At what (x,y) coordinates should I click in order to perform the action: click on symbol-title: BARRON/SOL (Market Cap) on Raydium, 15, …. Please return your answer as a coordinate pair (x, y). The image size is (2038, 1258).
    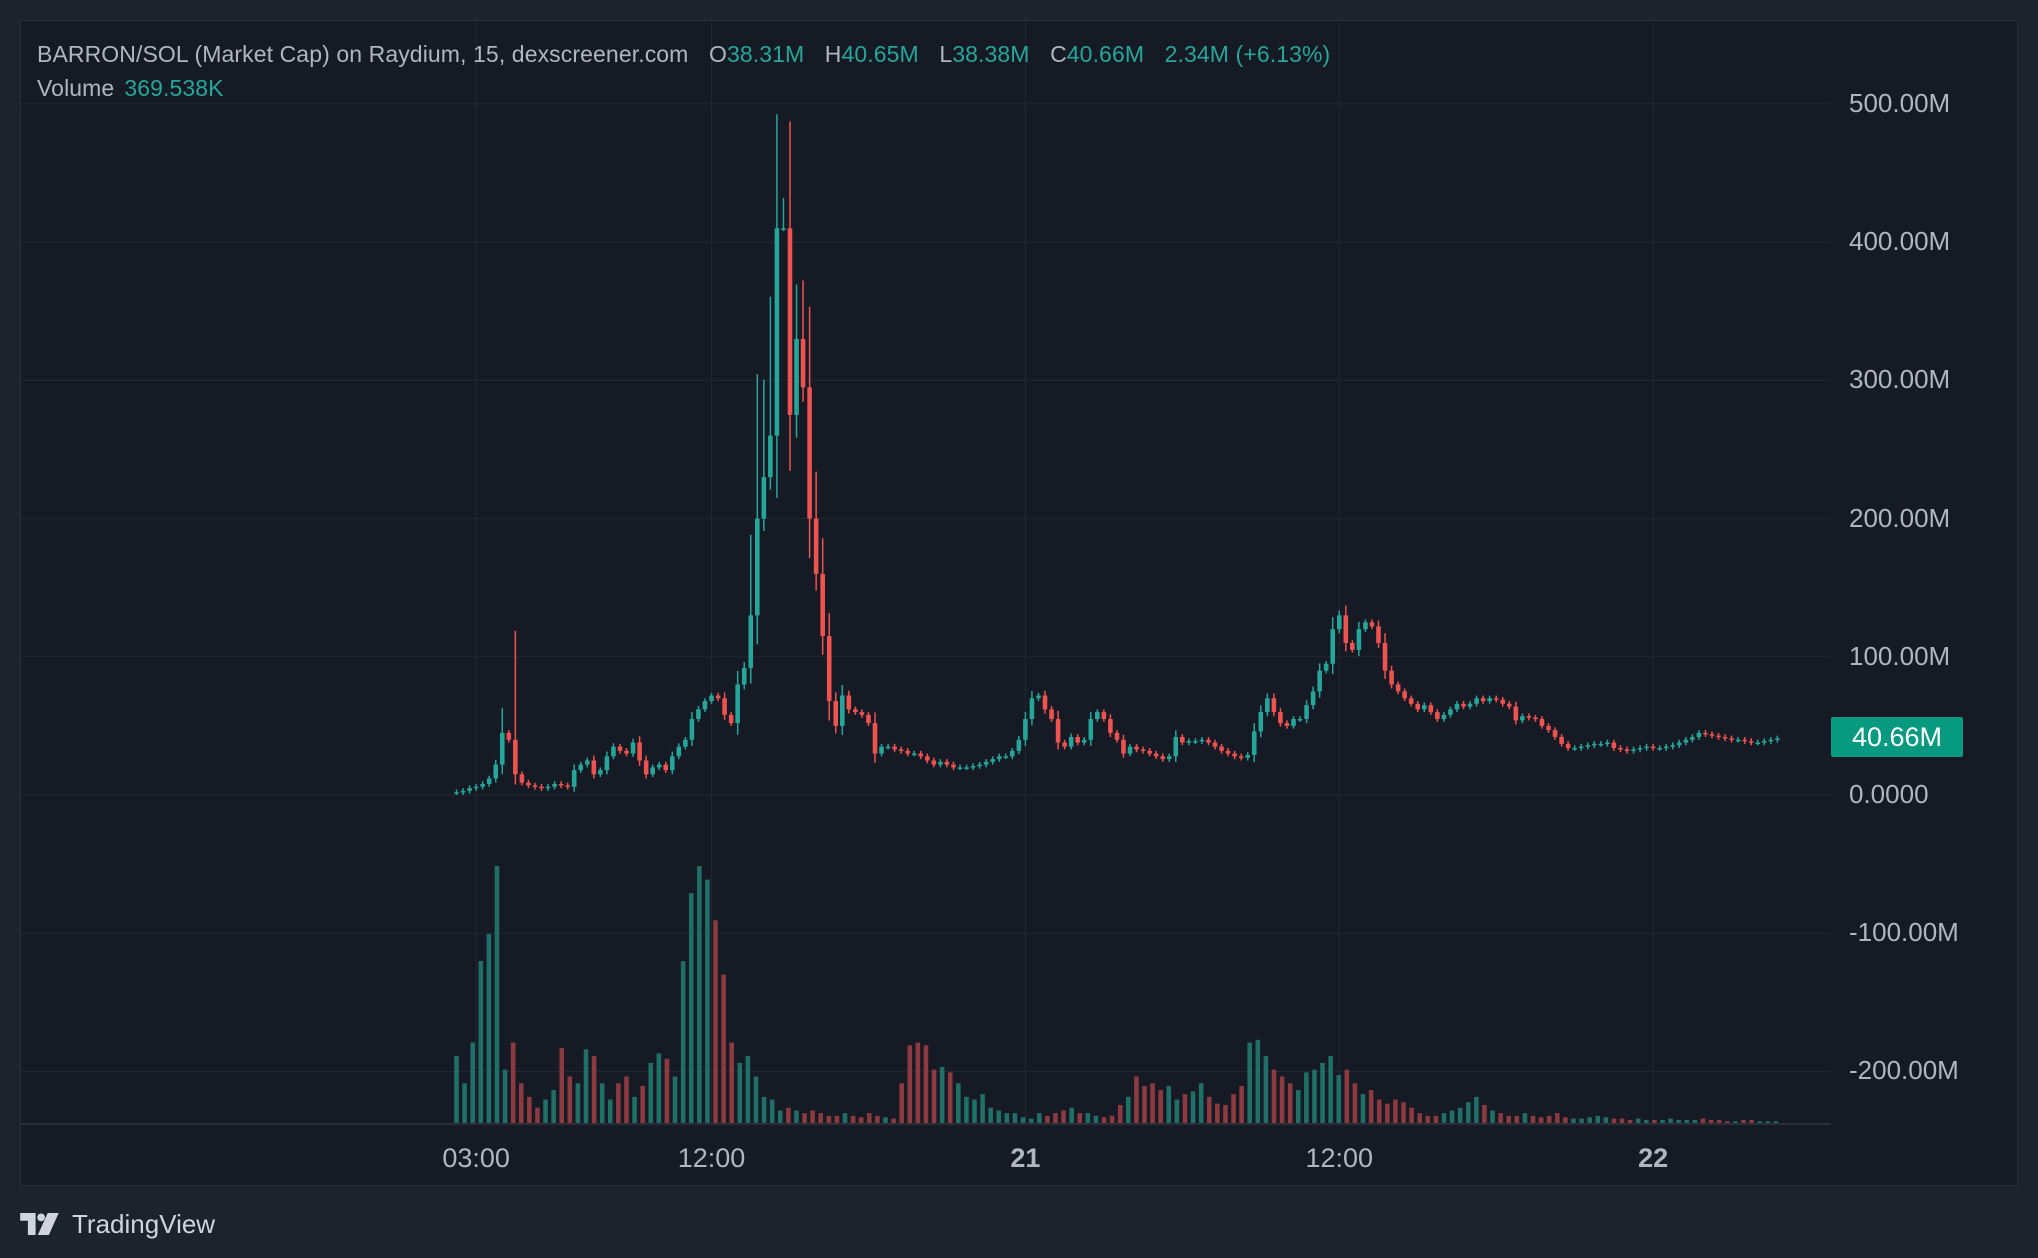
    Looking at the image, I should click on (363, 54).